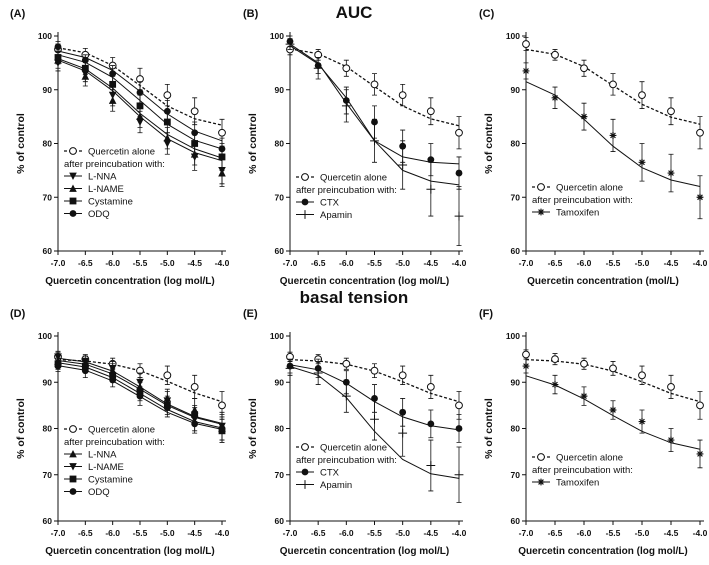 The width and height of the screenshot is (709, 565). Describe the element at coordinates (94, 467) in the screenshot. I see `legend-item-l-name: L-NAME` at that location.